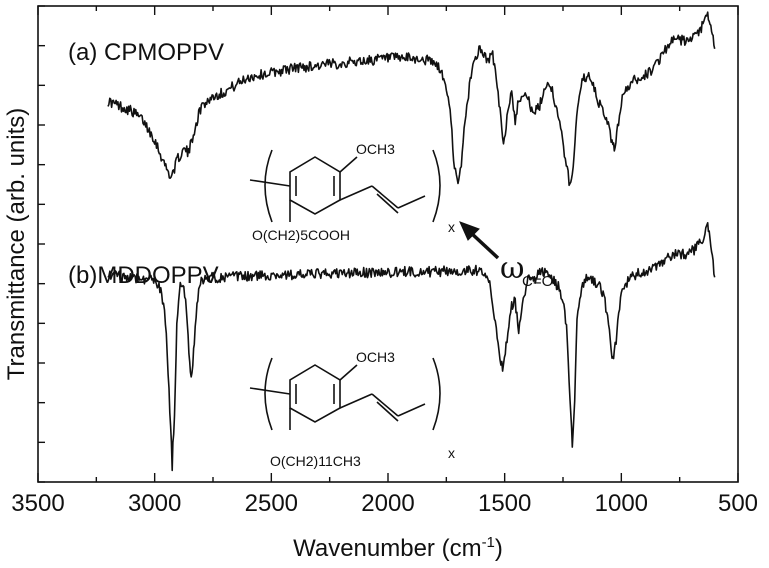 The width and height of the screenshot is (769, 568). What do you see at coordinates (469, 231) in the screenshot?
I see `annotation-arrow-head` at bounding box center [469, 231].